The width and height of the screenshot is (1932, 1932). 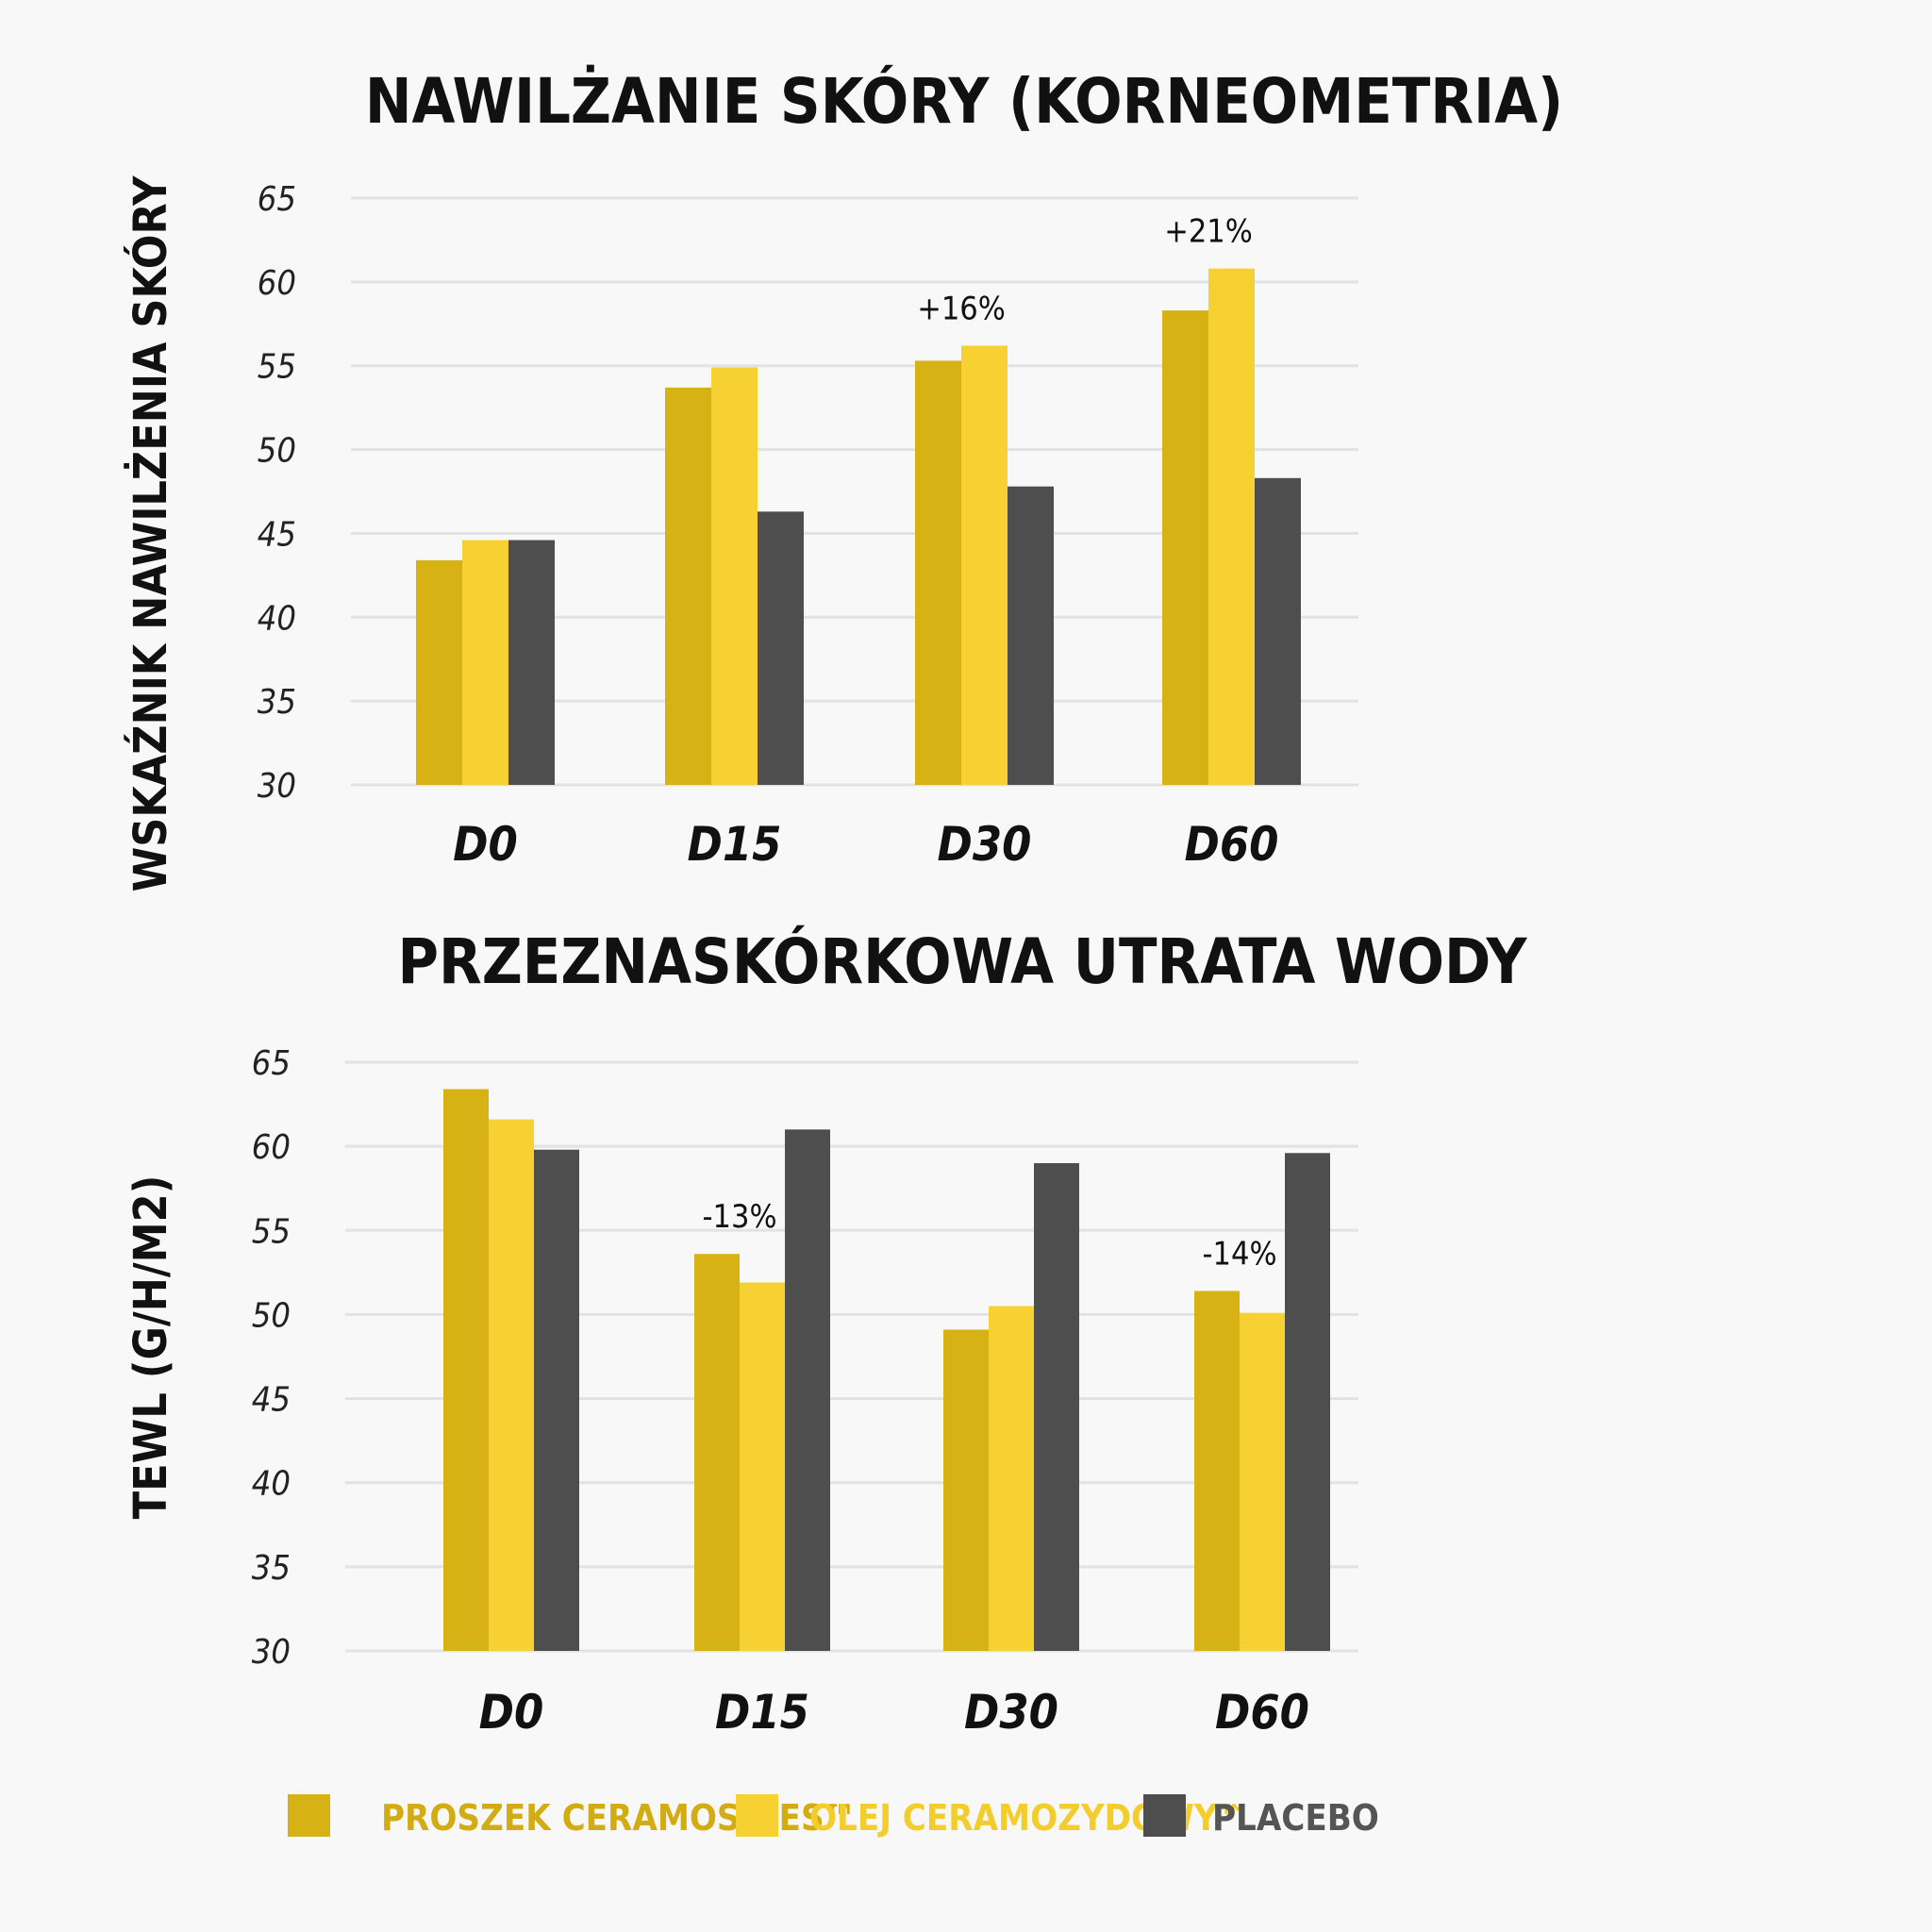 What do you see at coordinates (150, 533) in the screenshot?
I see `y-axis-label: WSKAŹNIK NAWILŻENIA SKÓRY` at bounding box center [150, 533].